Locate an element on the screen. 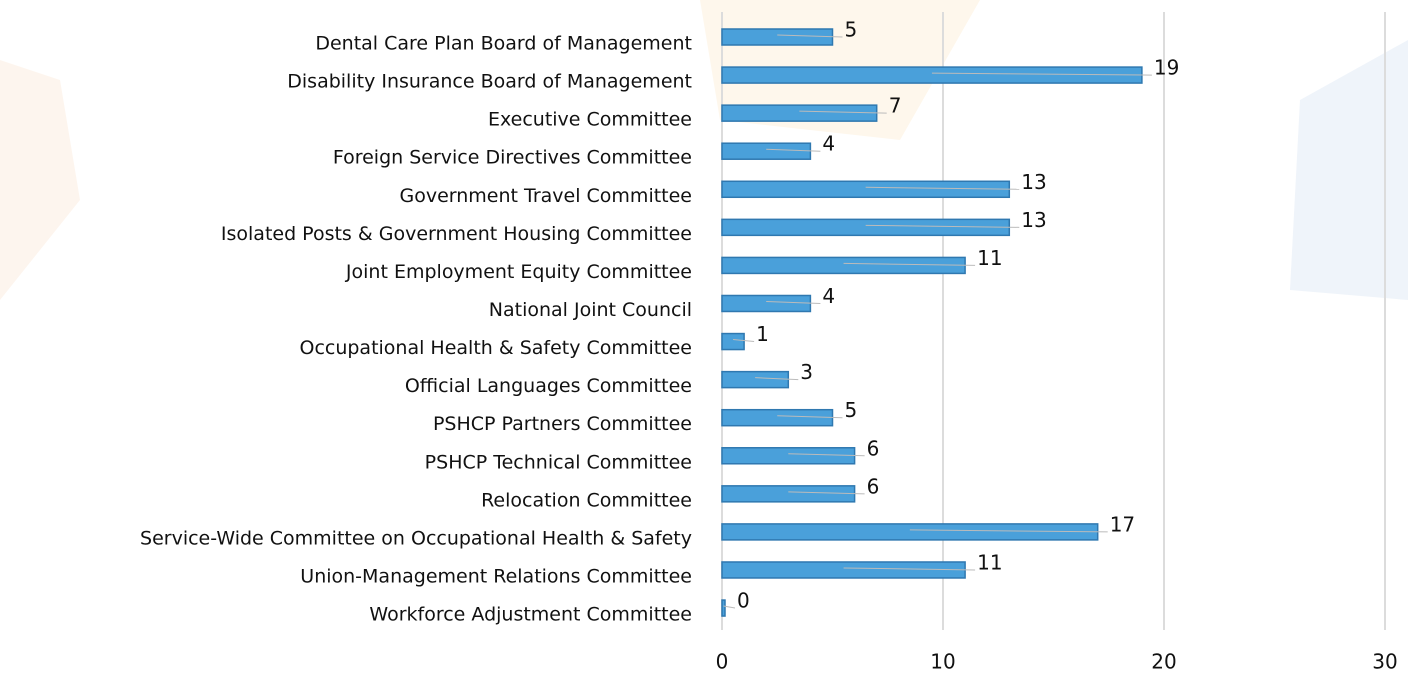 The image size is (1408, 675). y-tick-label: Workforce Adjustment Committee is located at coordinates (530, 615).